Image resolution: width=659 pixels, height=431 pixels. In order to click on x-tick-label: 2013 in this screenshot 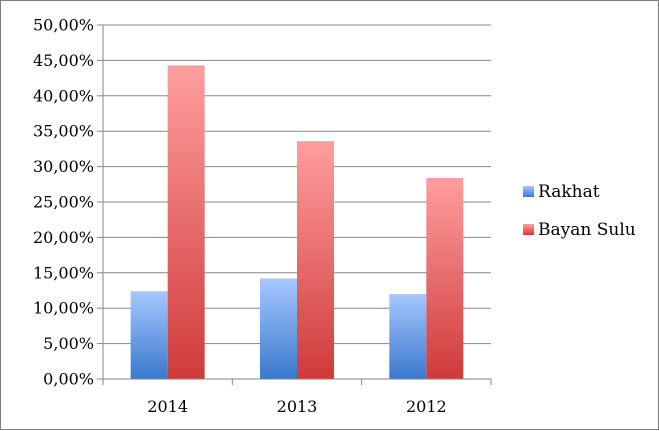, I will do `click(297, 406)`.